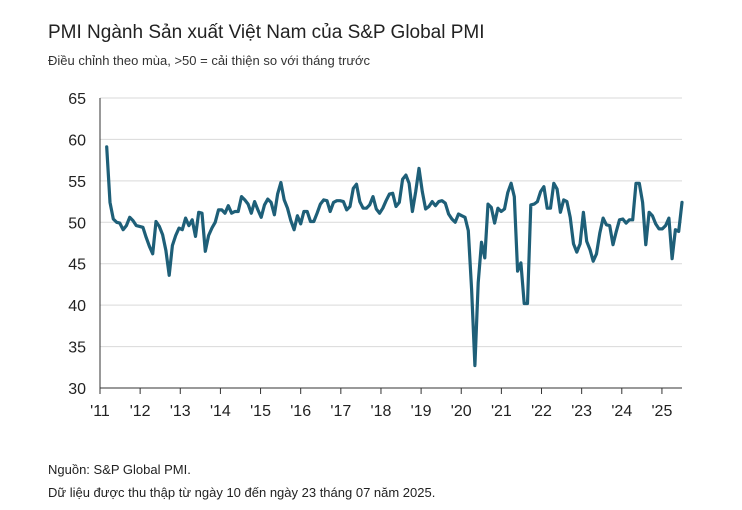 Image resolution: width=742 pixels, height=510 pixels. What do you see at coordinates (300, 411) in the screenshot?
I see `x-tick-label: '16` at bounding box center [300, 411].